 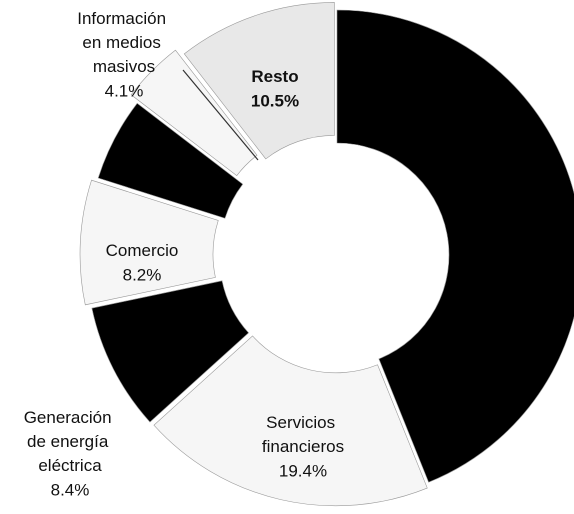 I want to click on slice-label: Resto, so click(x=274, y=76).